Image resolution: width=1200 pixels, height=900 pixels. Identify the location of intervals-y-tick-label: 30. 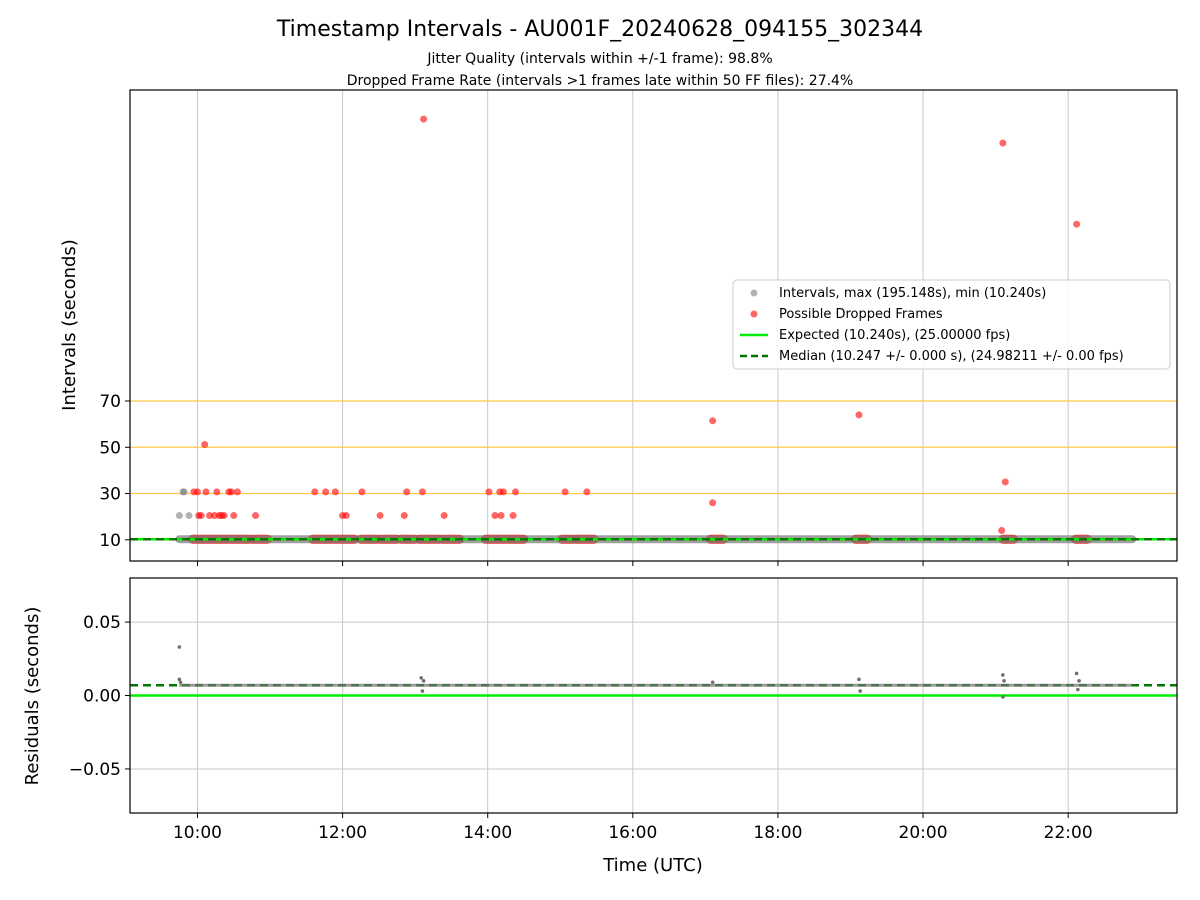
(110, 495).